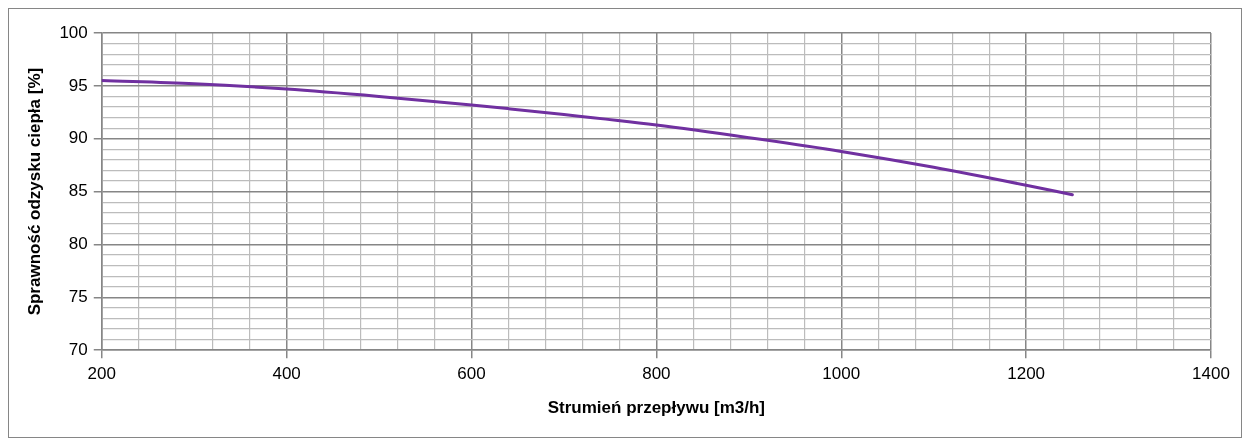 This screenshot has width=1250, height=446. Describe the element at coordinates (78, 244) in the screenshot. I see `y-tick-label: 80` at that location.